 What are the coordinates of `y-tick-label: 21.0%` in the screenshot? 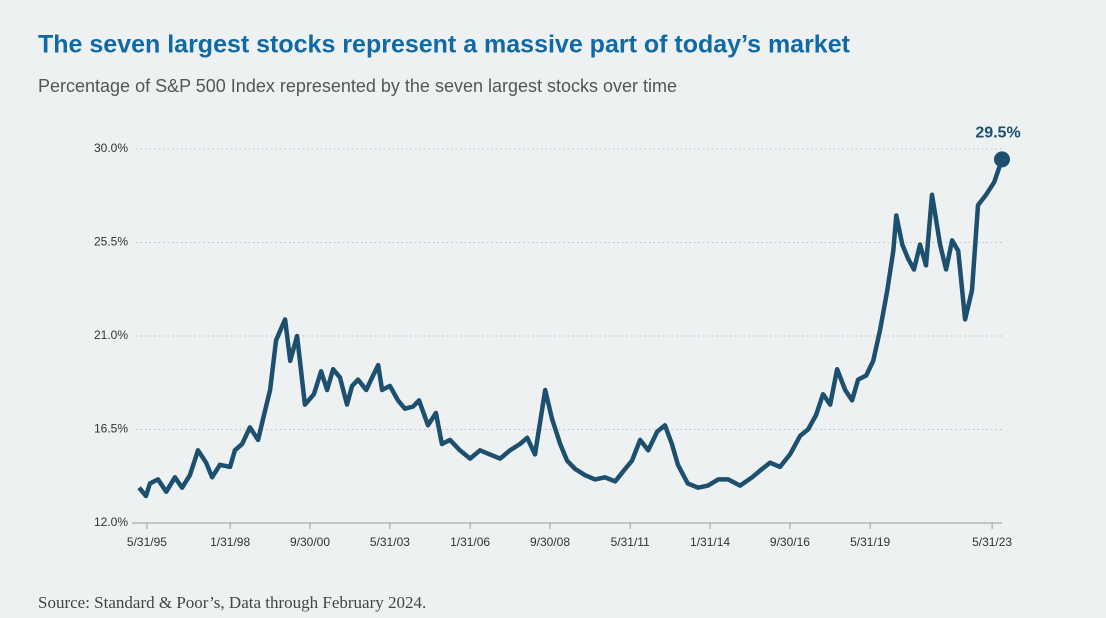 It's located at (111, 335).